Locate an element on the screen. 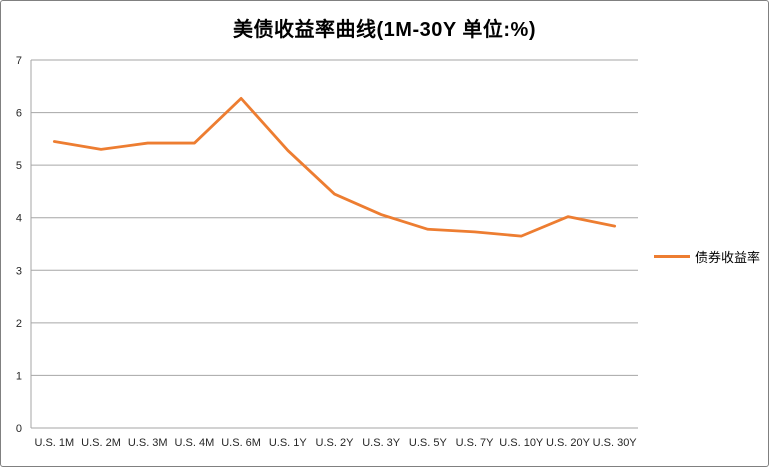 The image size is (769, 467). y-tick-label: 7 is located at coordinates (19, 61).